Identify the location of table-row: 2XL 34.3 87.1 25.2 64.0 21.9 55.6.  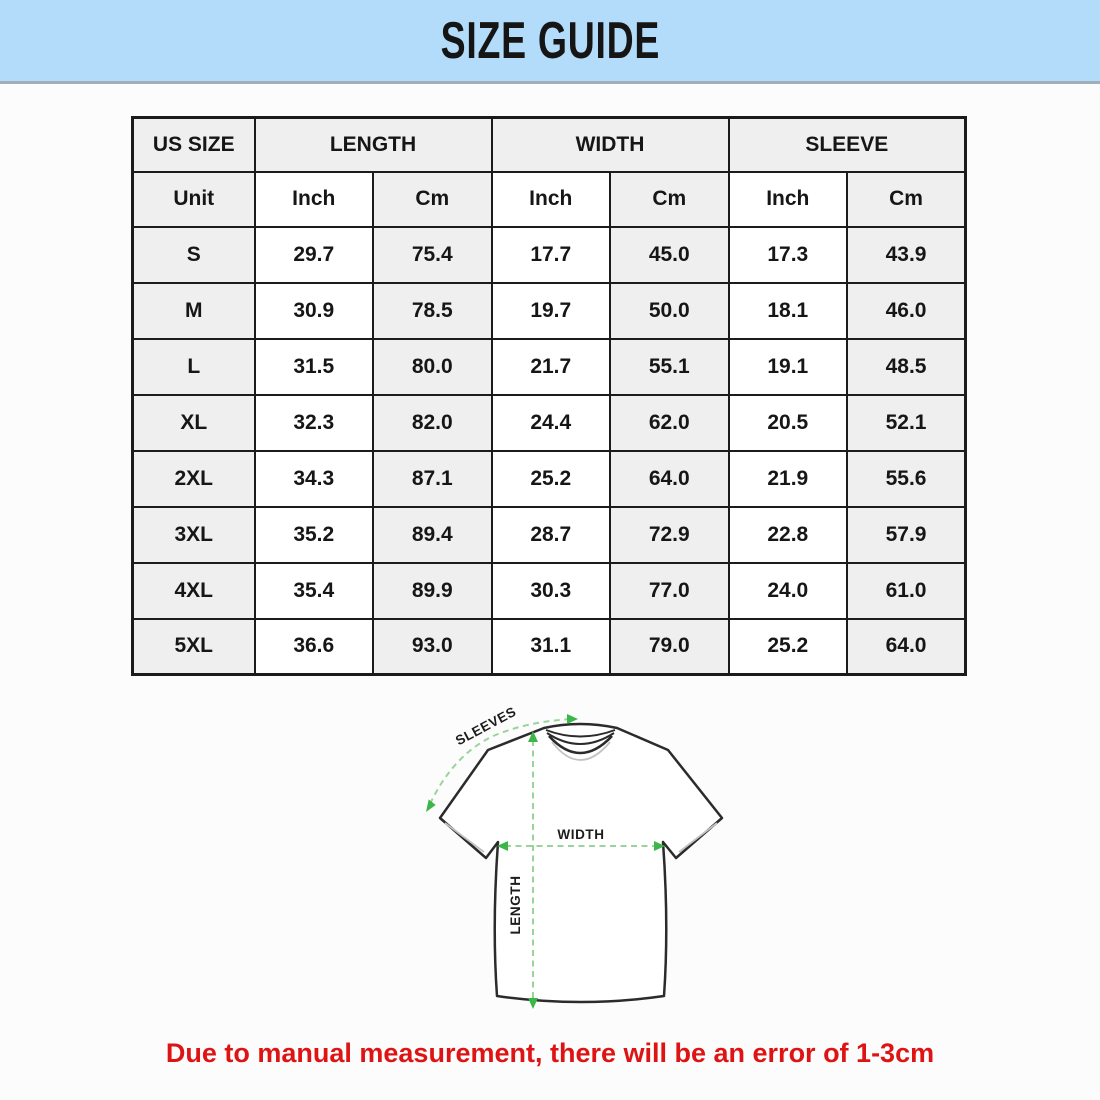
(549, 478).